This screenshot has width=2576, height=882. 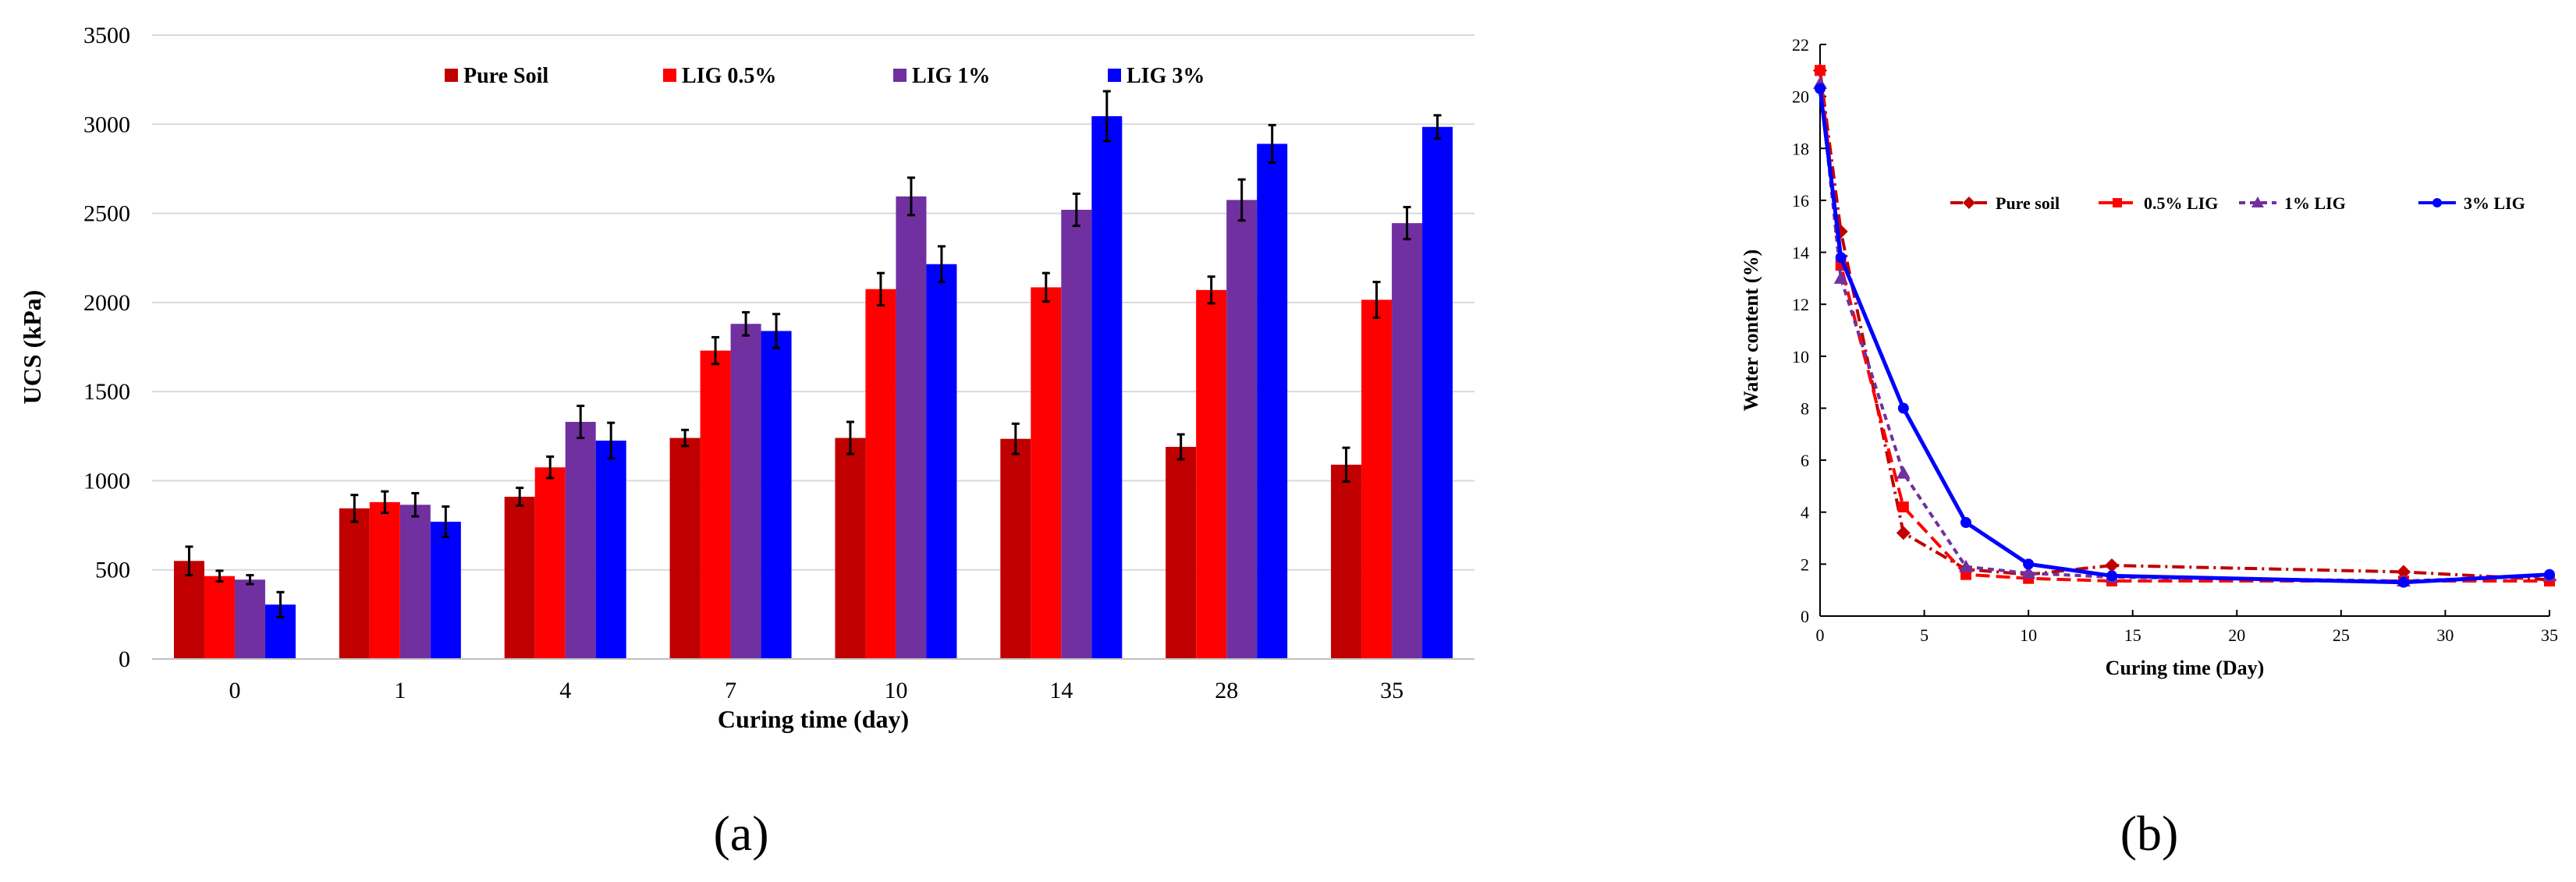 What do you see at coordinates (1805, 512) in the screenshot?
I see `y-tick-label: 4` at bounding box center [1805, 512].